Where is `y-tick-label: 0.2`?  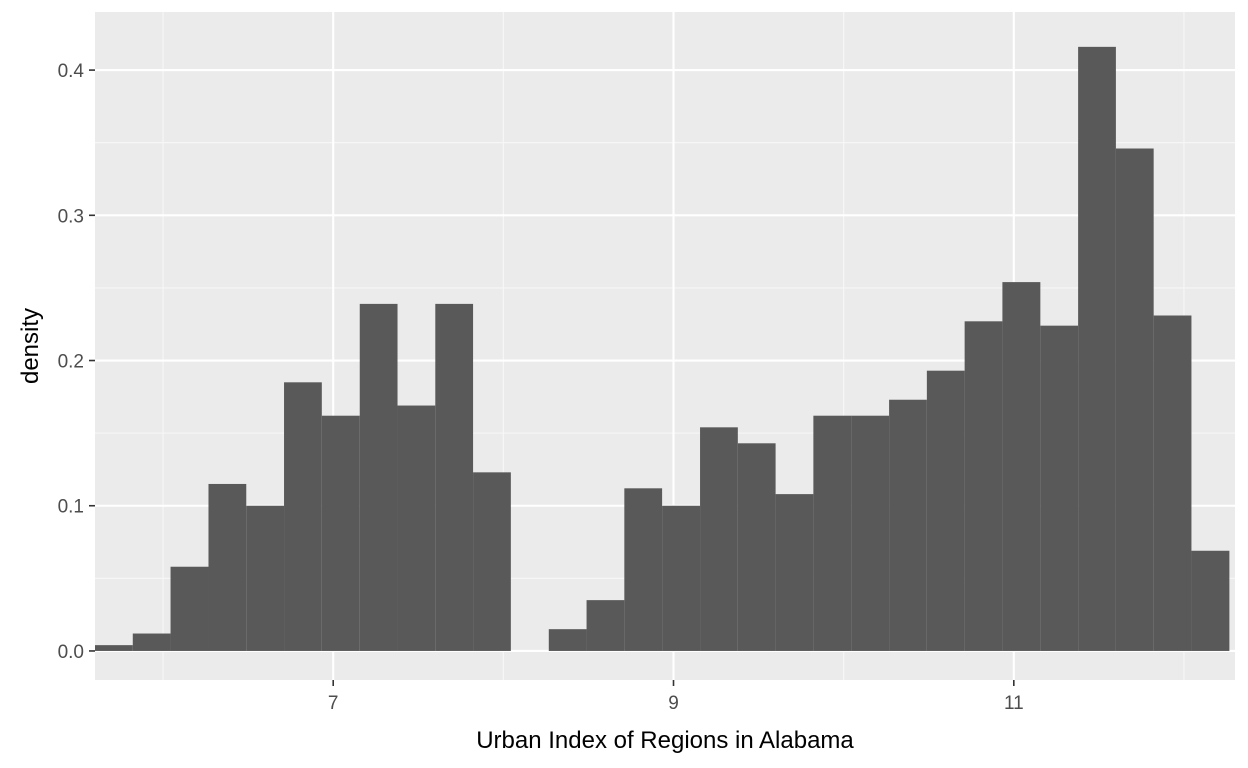 y-tick-label: 0.2 is located at coordinates (71, 362).